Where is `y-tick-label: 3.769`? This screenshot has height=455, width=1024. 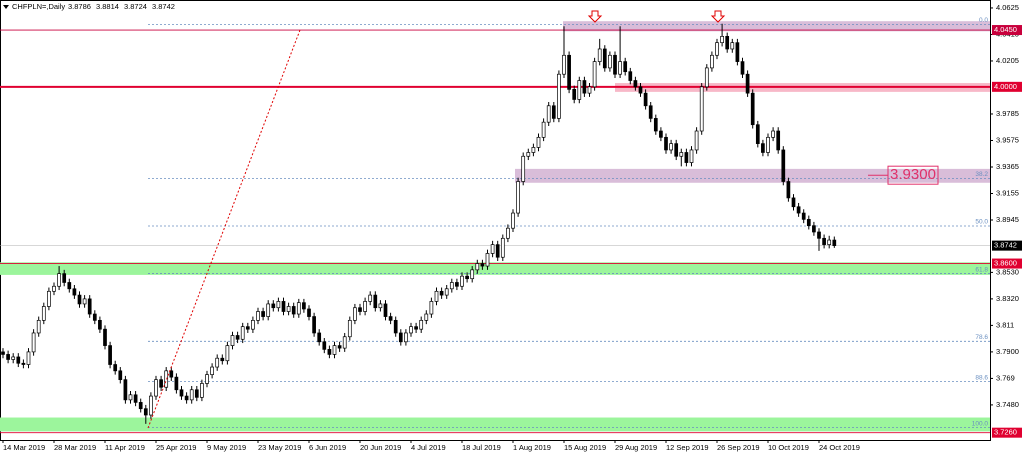 y-tick-label: 3.769 is located at coordinates (1005, 377).